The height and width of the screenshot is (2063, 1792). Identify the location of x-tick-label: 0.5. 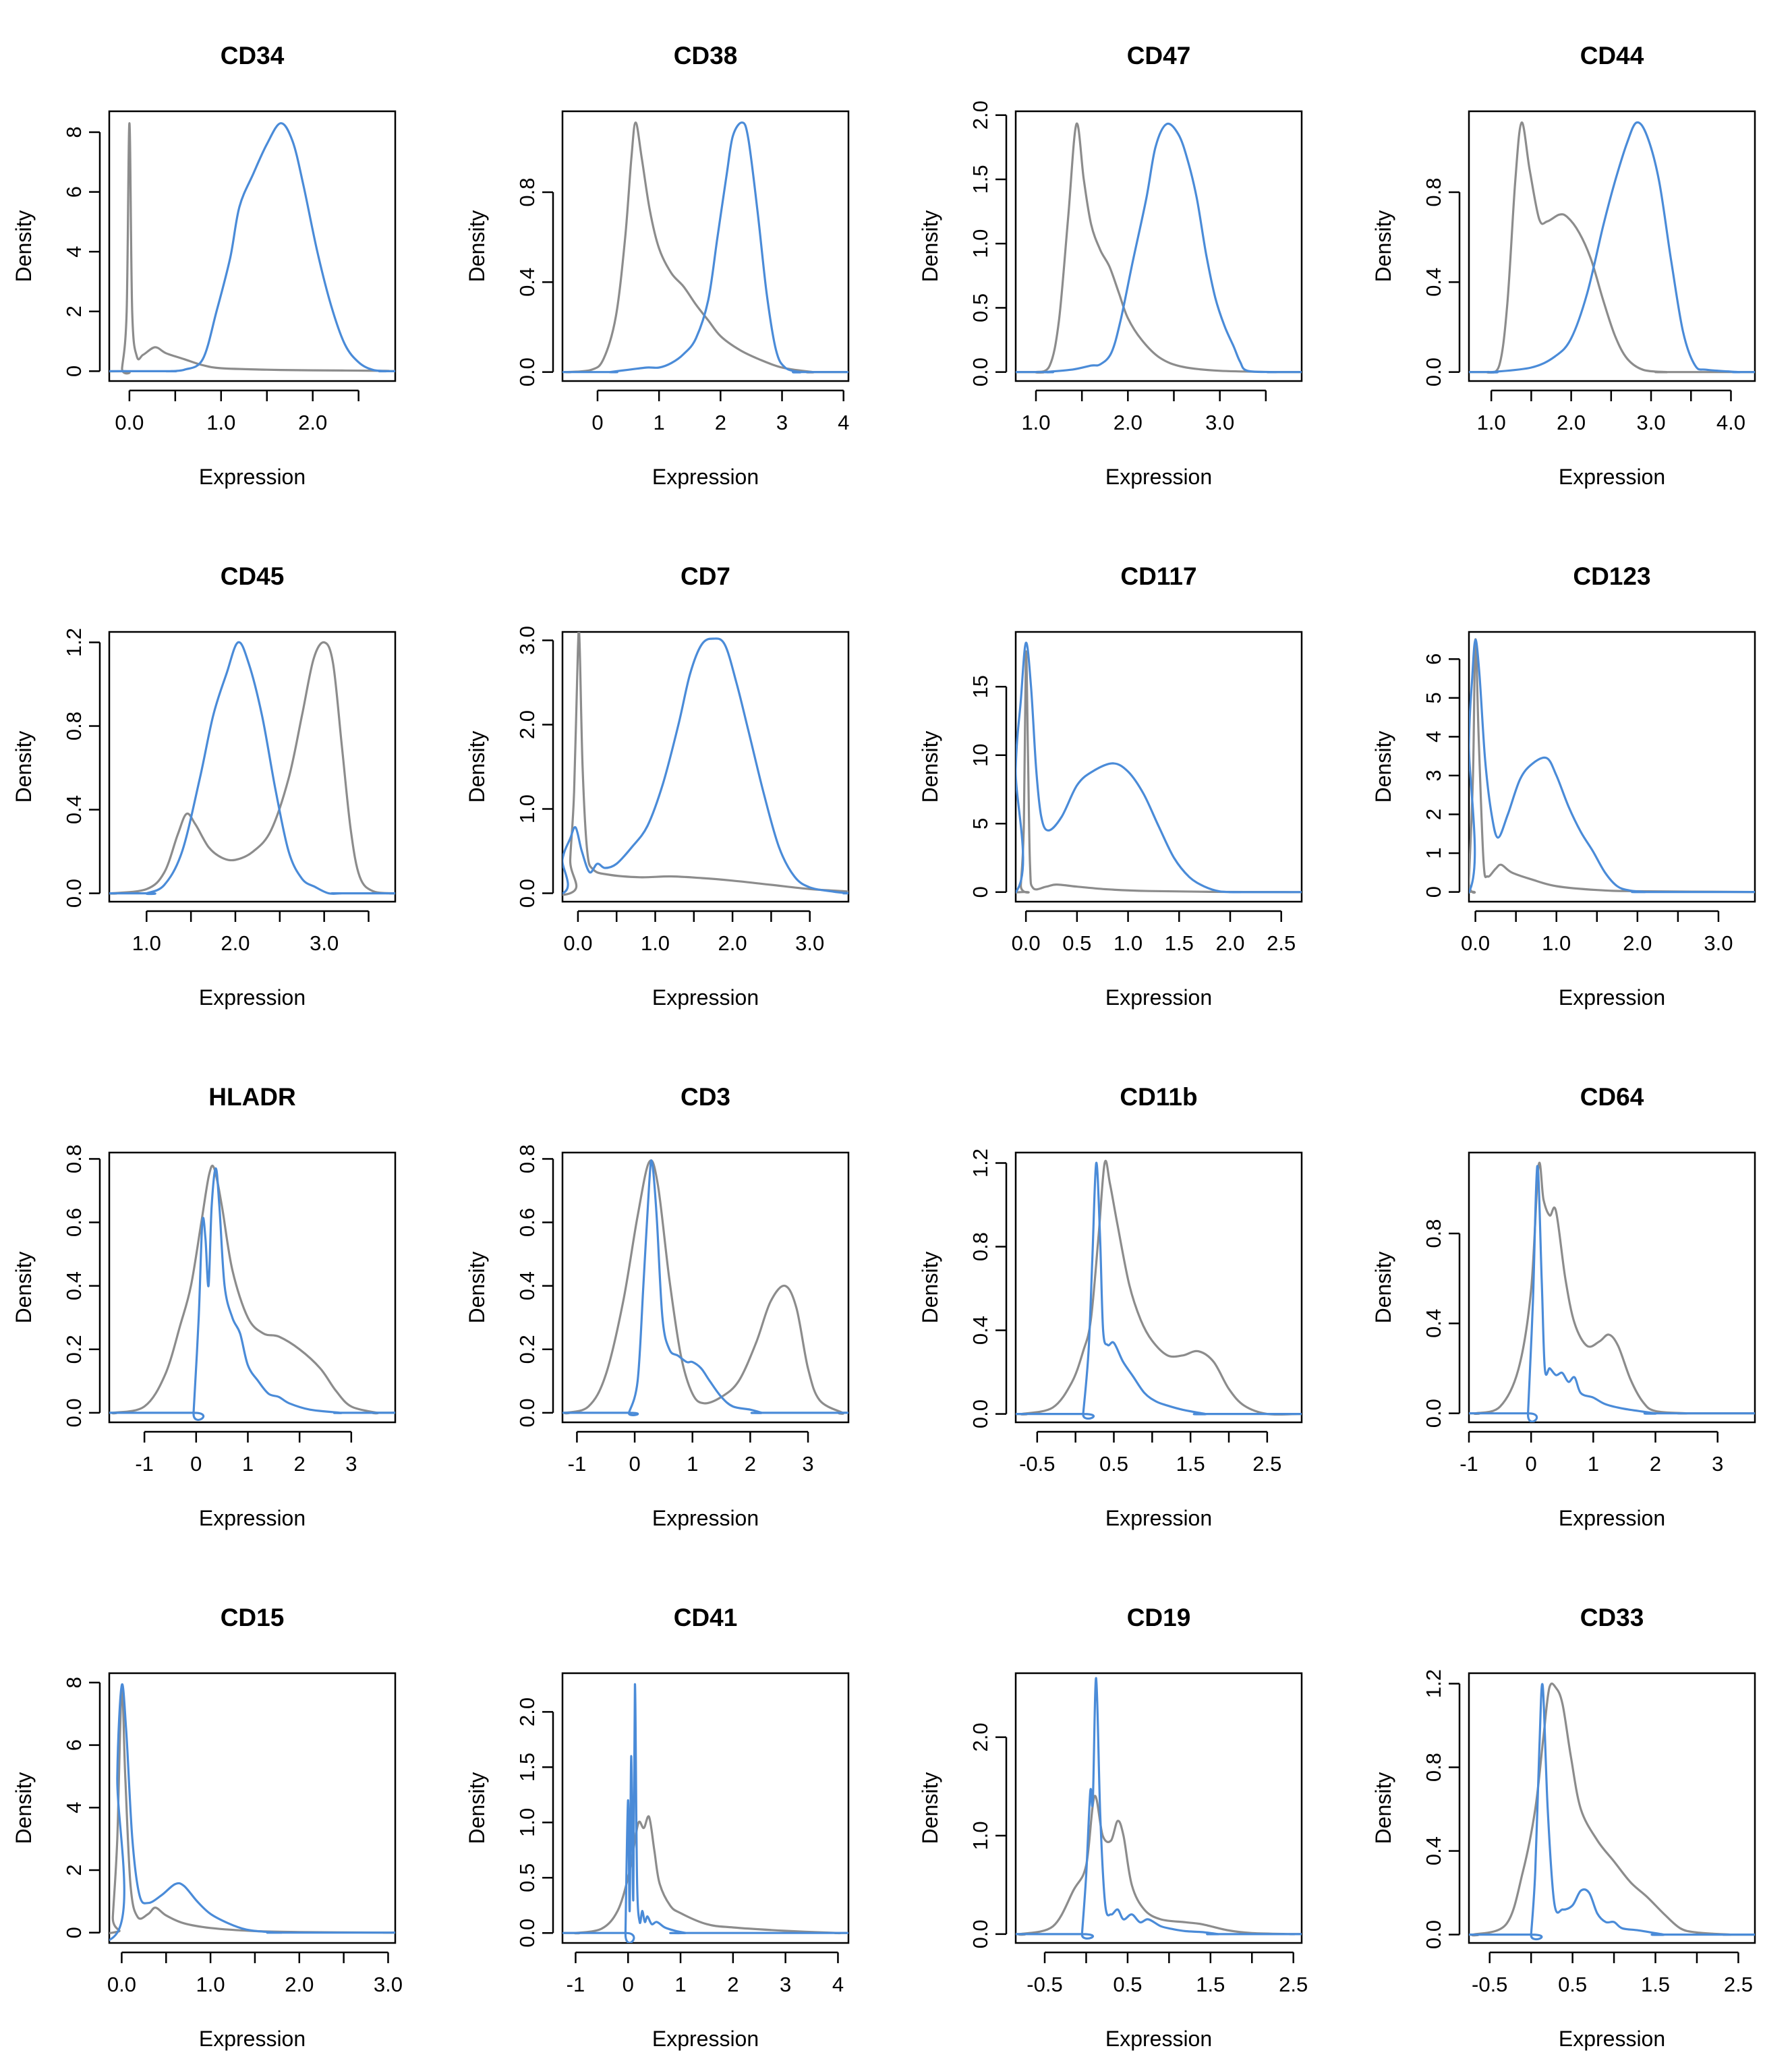
(1572, 1984).